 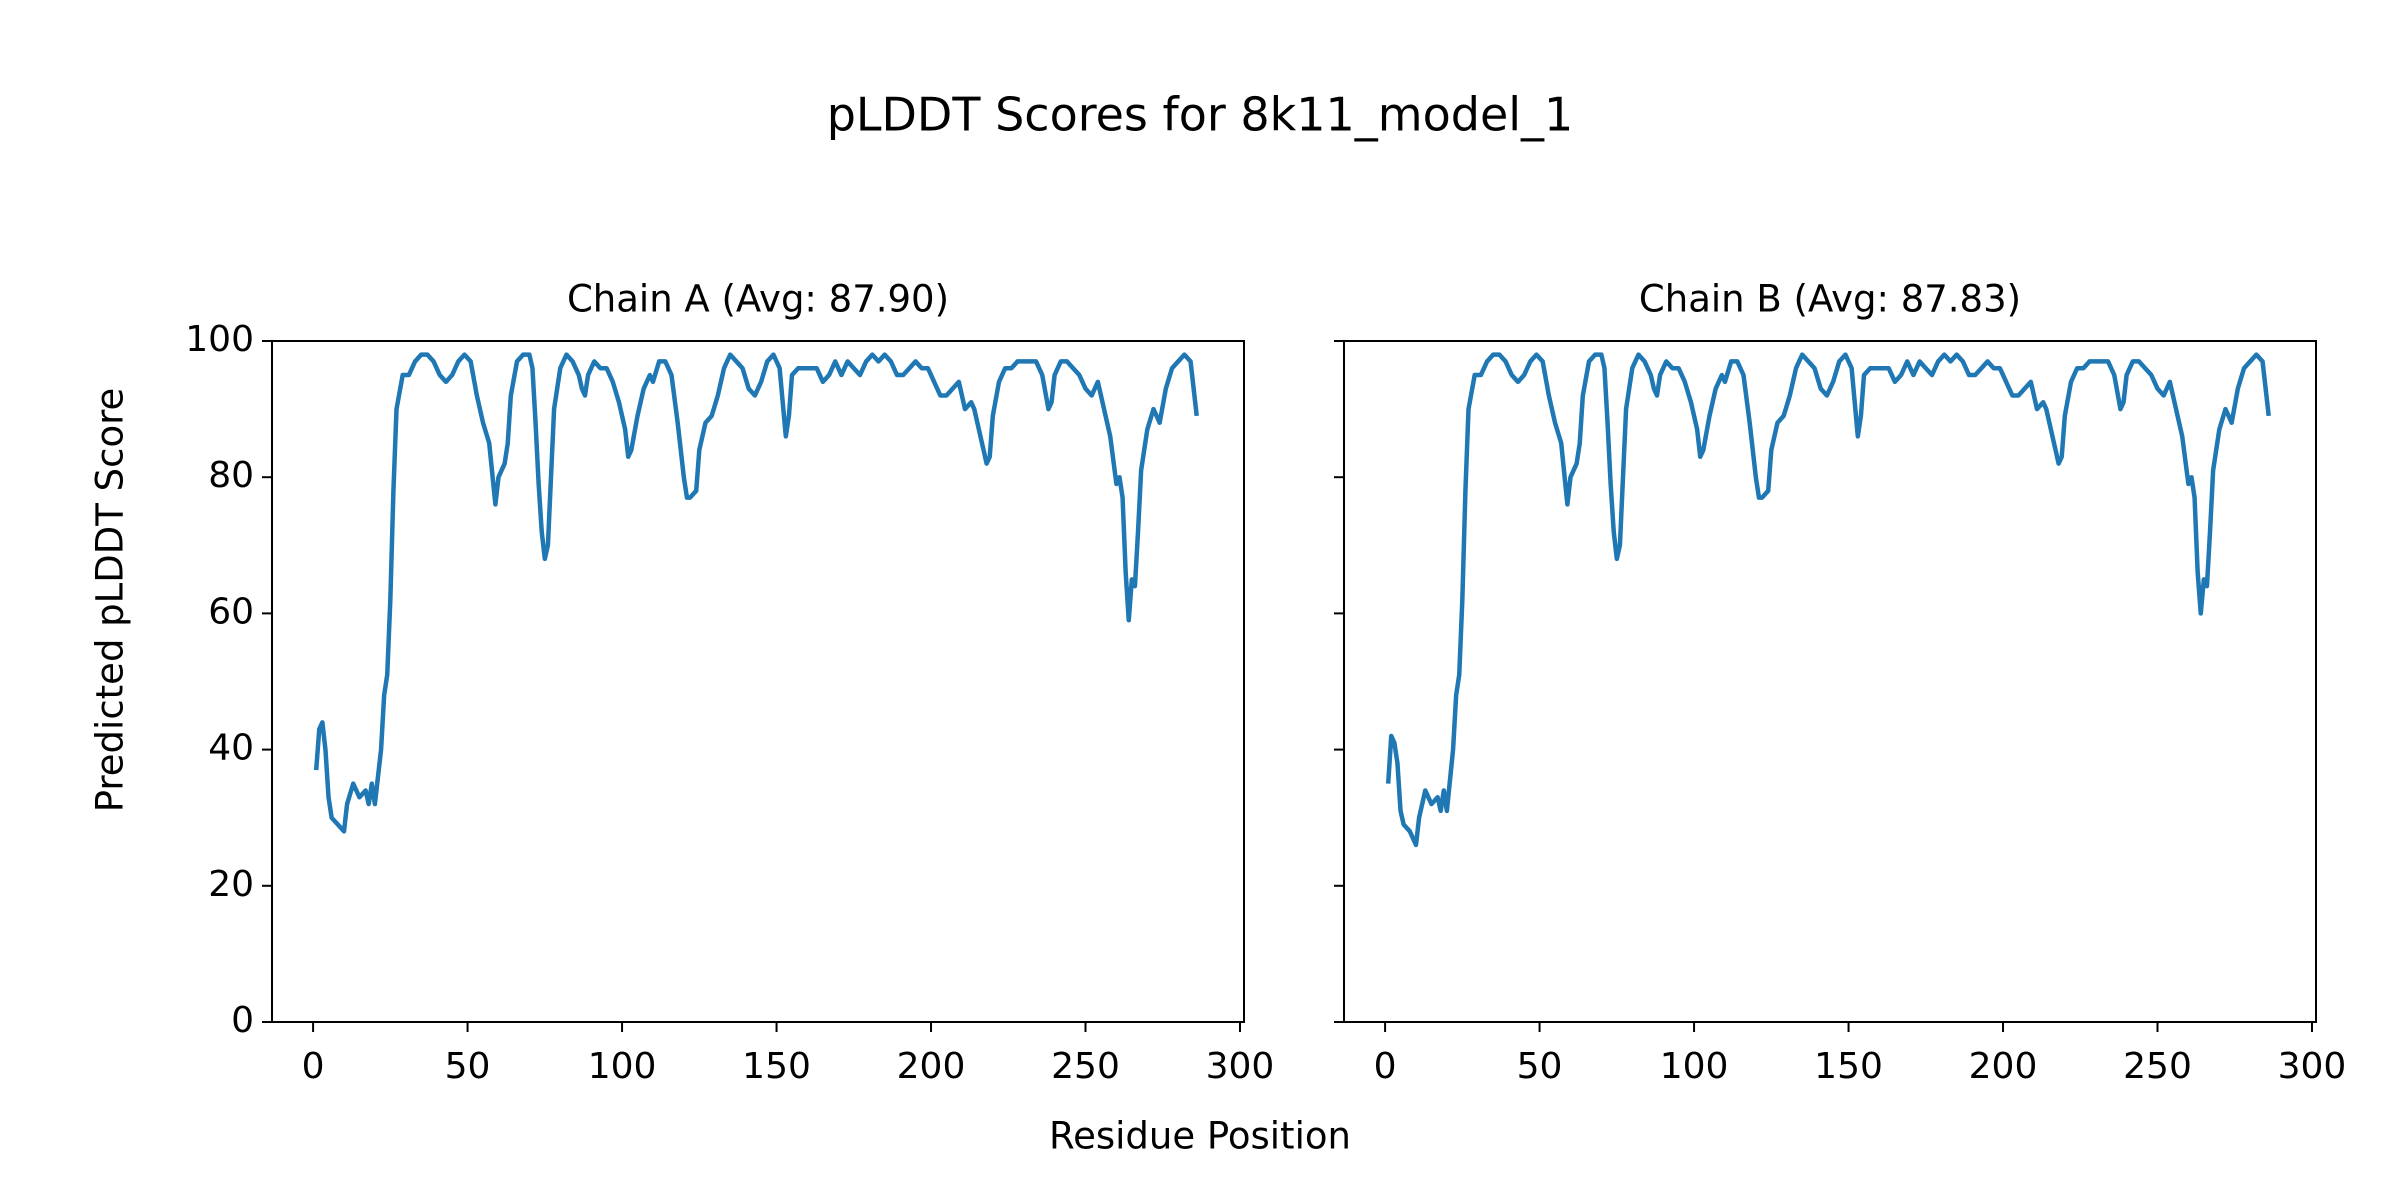 What do you see at coordinates (758, 299) in the screenshot?
I see `subplot-title: Chain A (Avg: 87.90)` at bounding box center [758, 299].